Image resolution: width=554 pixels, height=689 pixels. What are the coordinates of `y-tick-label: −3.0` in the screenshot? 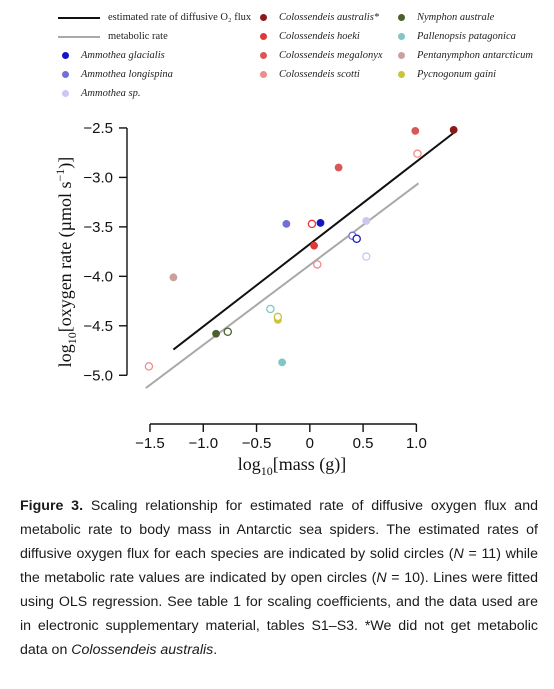 It's located at (98, 177).